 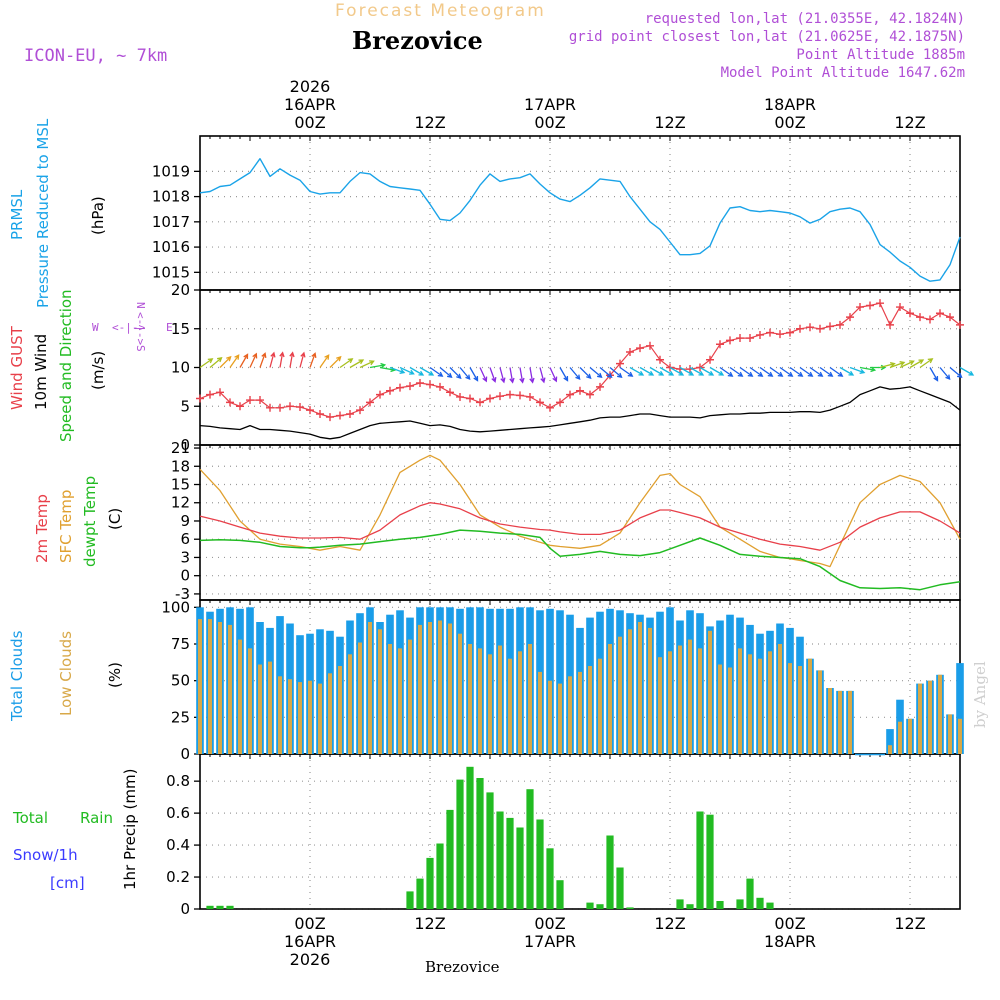 I want to click on time-label-bottom: 00Z, so click(x=549, y=923).